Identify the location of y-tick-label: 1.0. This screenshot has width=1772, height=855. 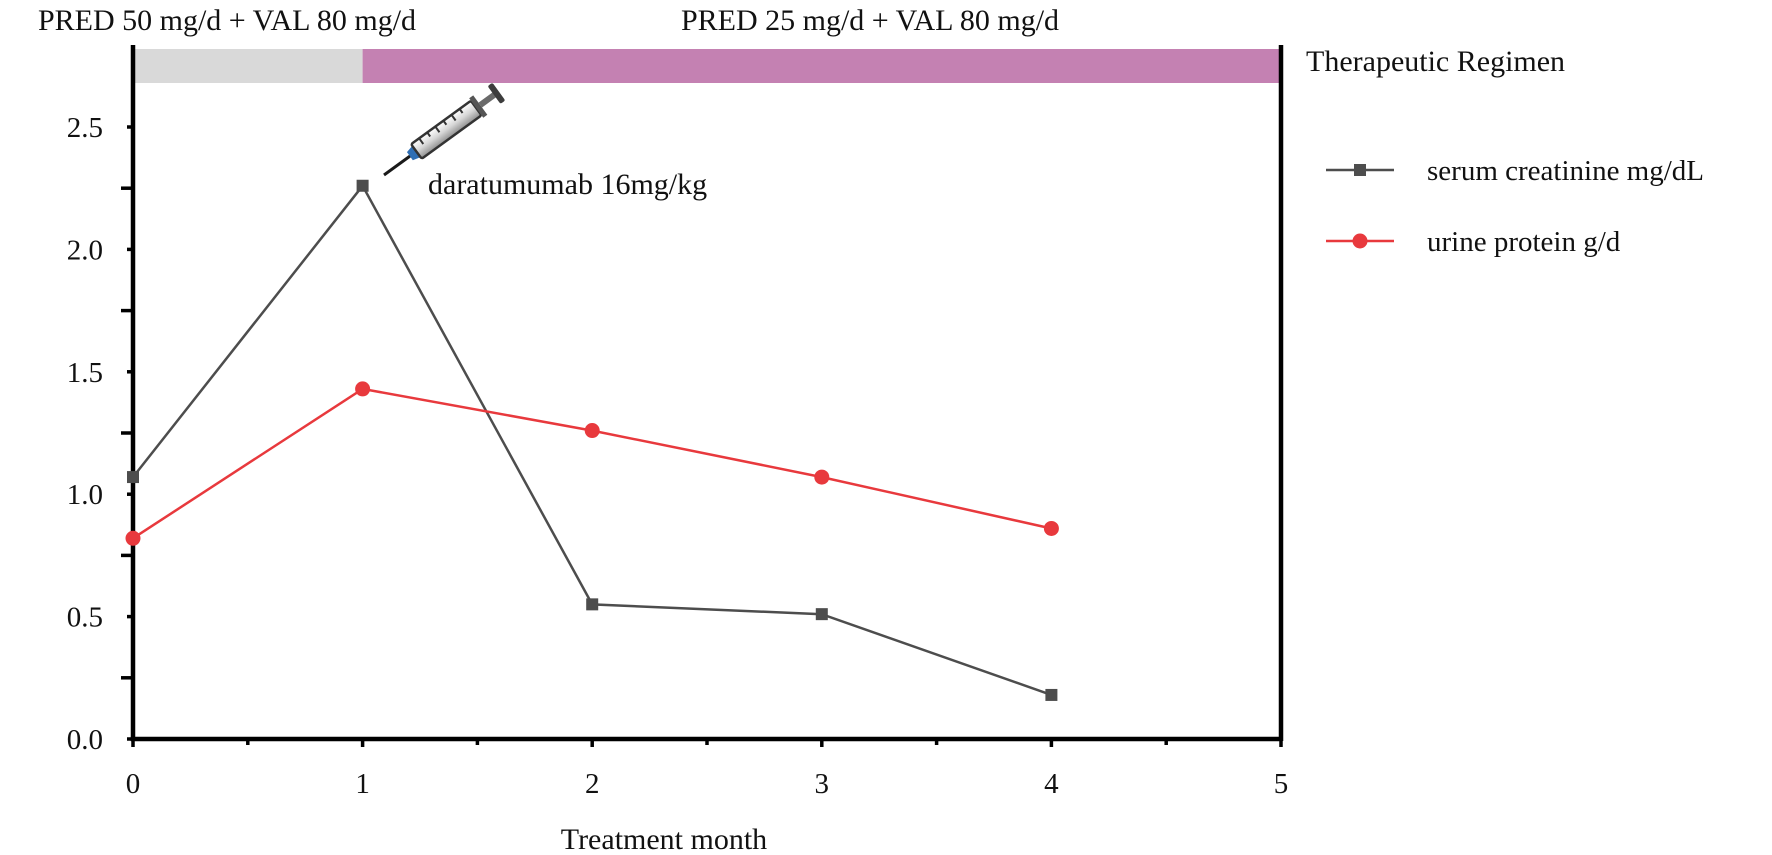
(85, 495).